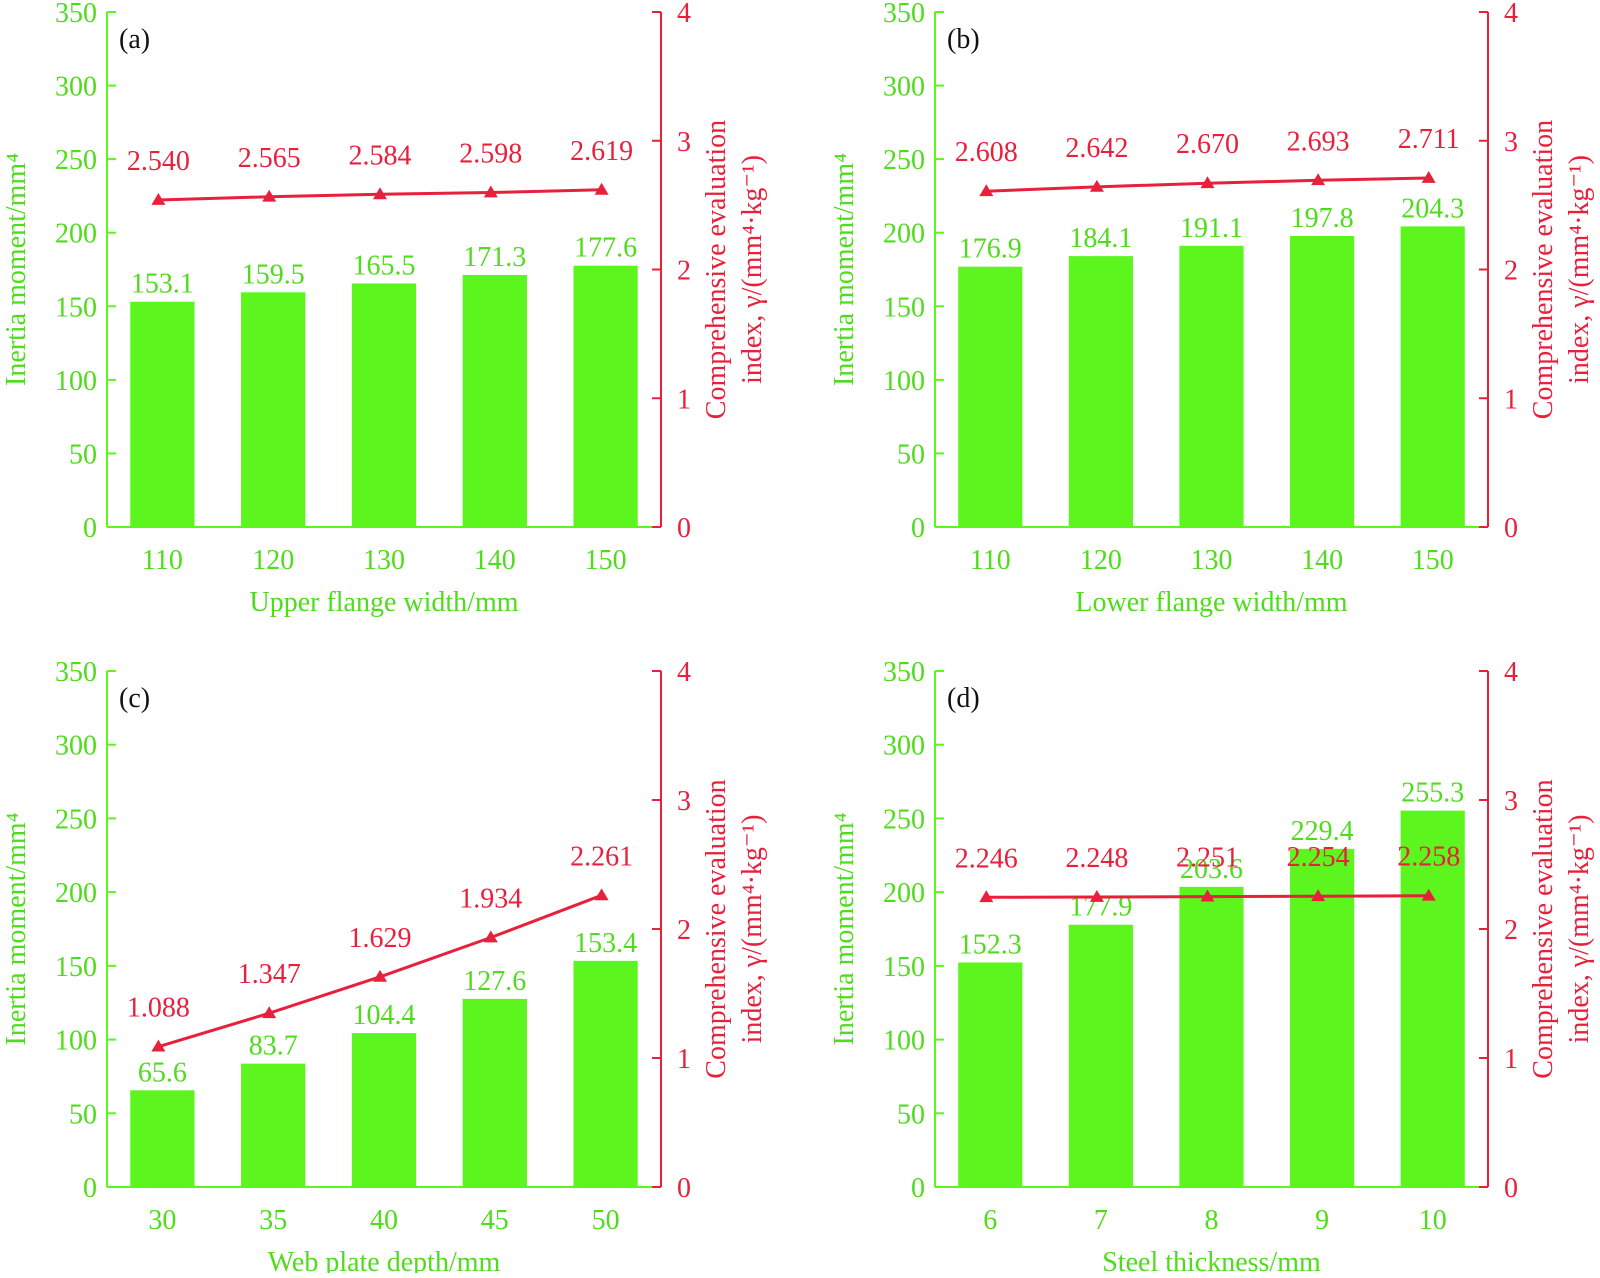  Describe the element at coordinates (990, 249) in the screenshot. I see `bar-value-label: 176.9` at that location.